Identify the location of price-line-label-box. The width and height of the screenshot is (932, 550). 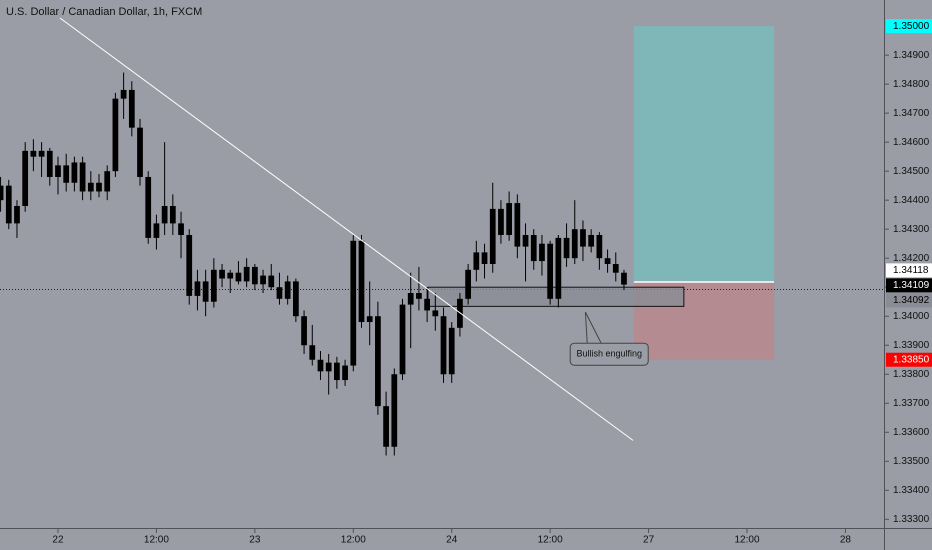
(909, 300).